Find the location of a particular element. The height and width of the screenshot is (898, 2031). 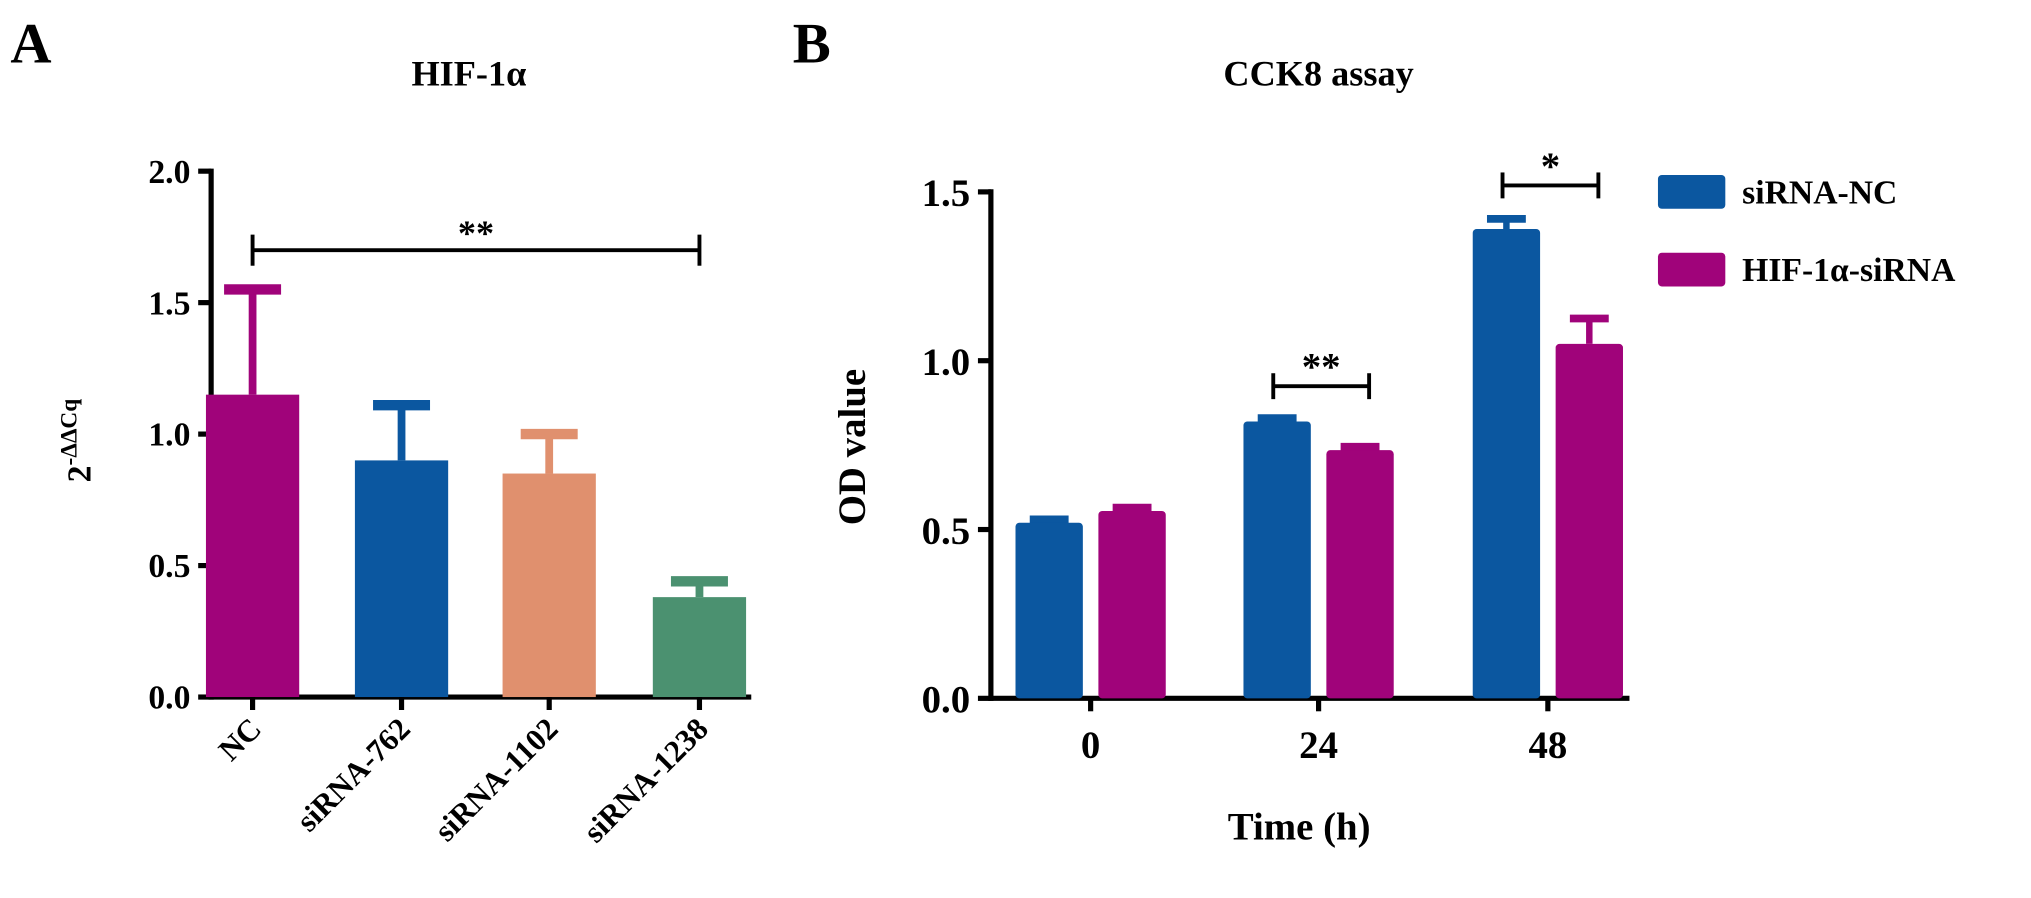

panel-label-a: A is located at coordinates (30, 43).